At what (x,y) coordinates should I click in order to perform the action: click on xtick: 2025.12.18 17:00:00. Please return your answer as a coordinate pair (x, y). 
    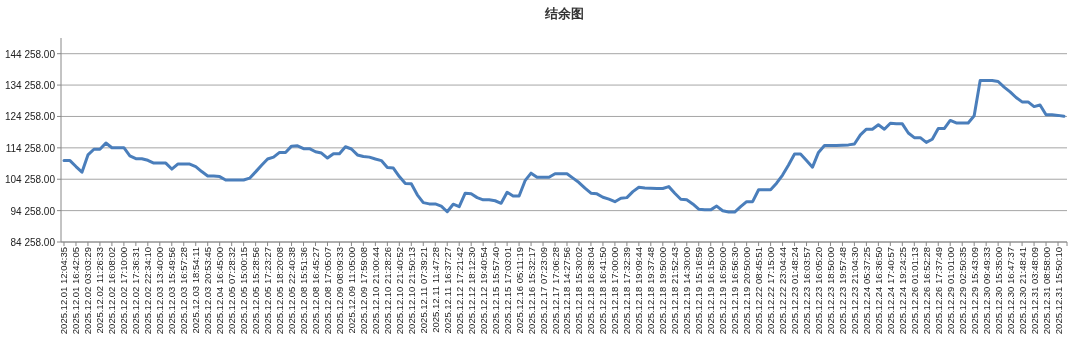
    Looking at the image, I should click on (615, 291).